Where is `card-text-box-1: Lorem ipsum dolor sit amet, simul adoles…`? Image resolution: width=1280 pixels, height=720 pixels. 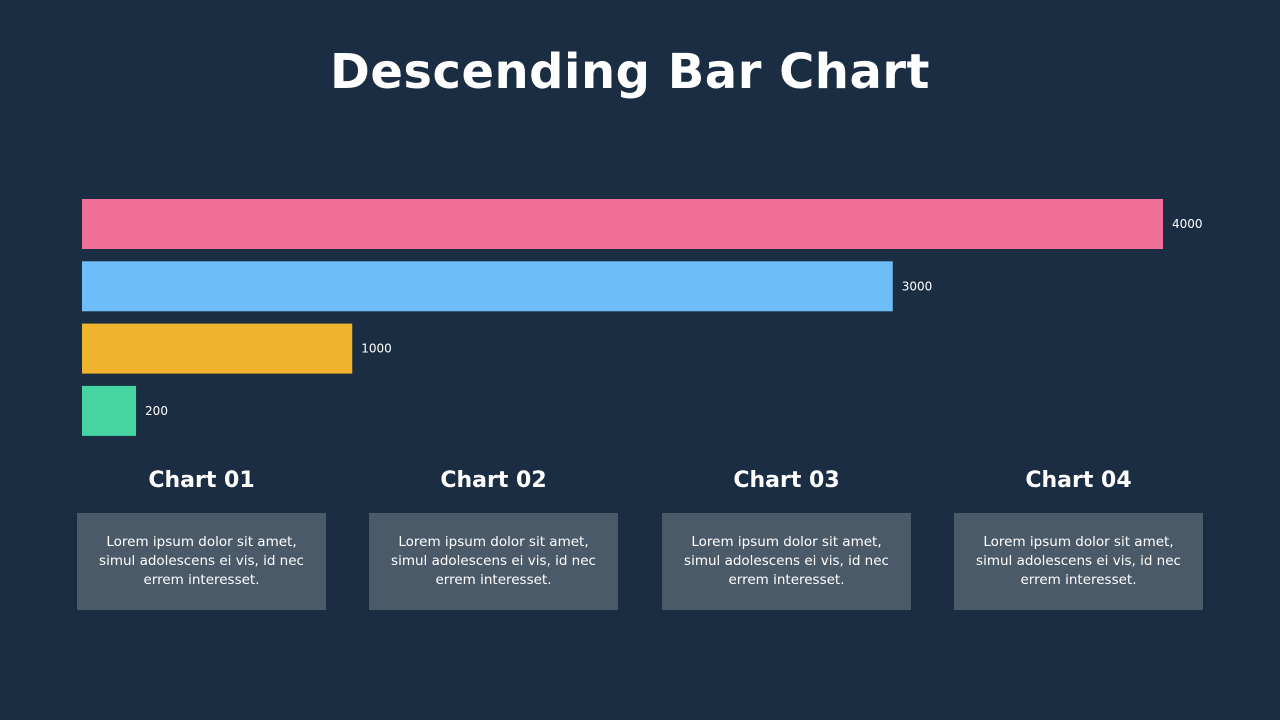 card-text-box-1: Lorem ipsum dolor sit amet, simul adoles… is located at coordinates (201, 561).